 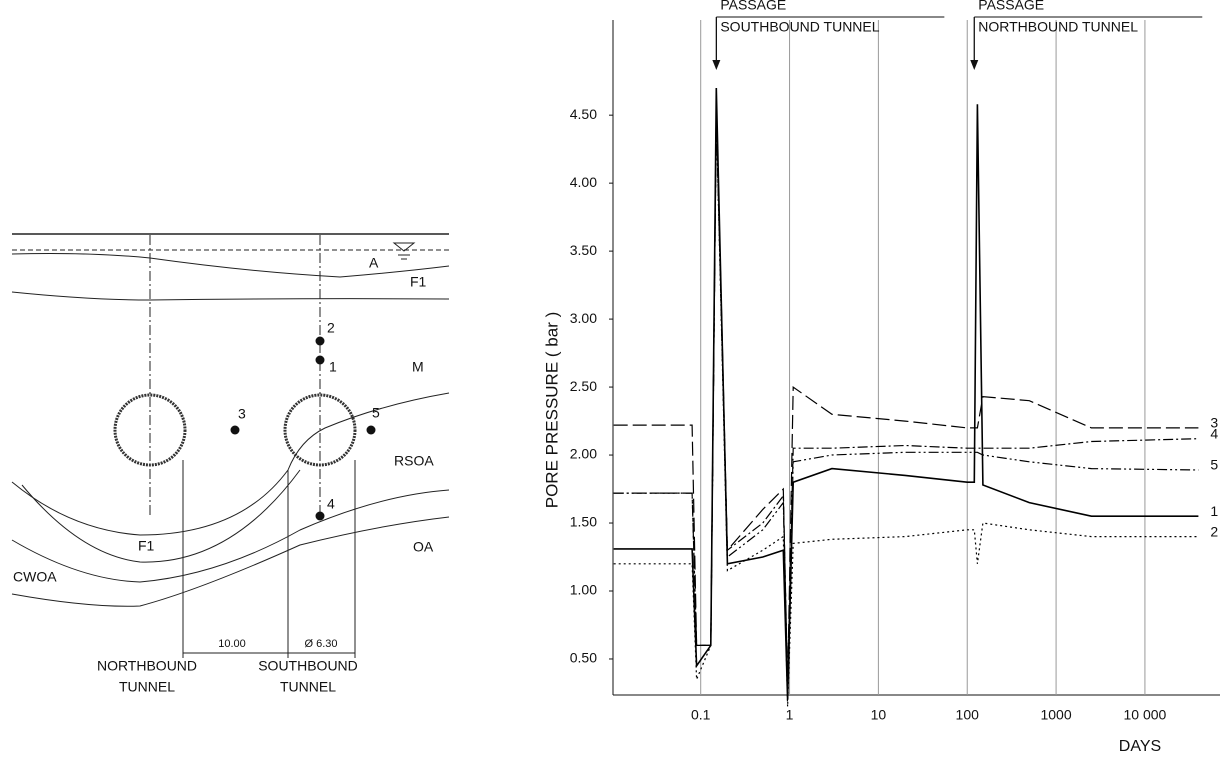 I want to click on series-label: 4, so click(x=1214, y=433).